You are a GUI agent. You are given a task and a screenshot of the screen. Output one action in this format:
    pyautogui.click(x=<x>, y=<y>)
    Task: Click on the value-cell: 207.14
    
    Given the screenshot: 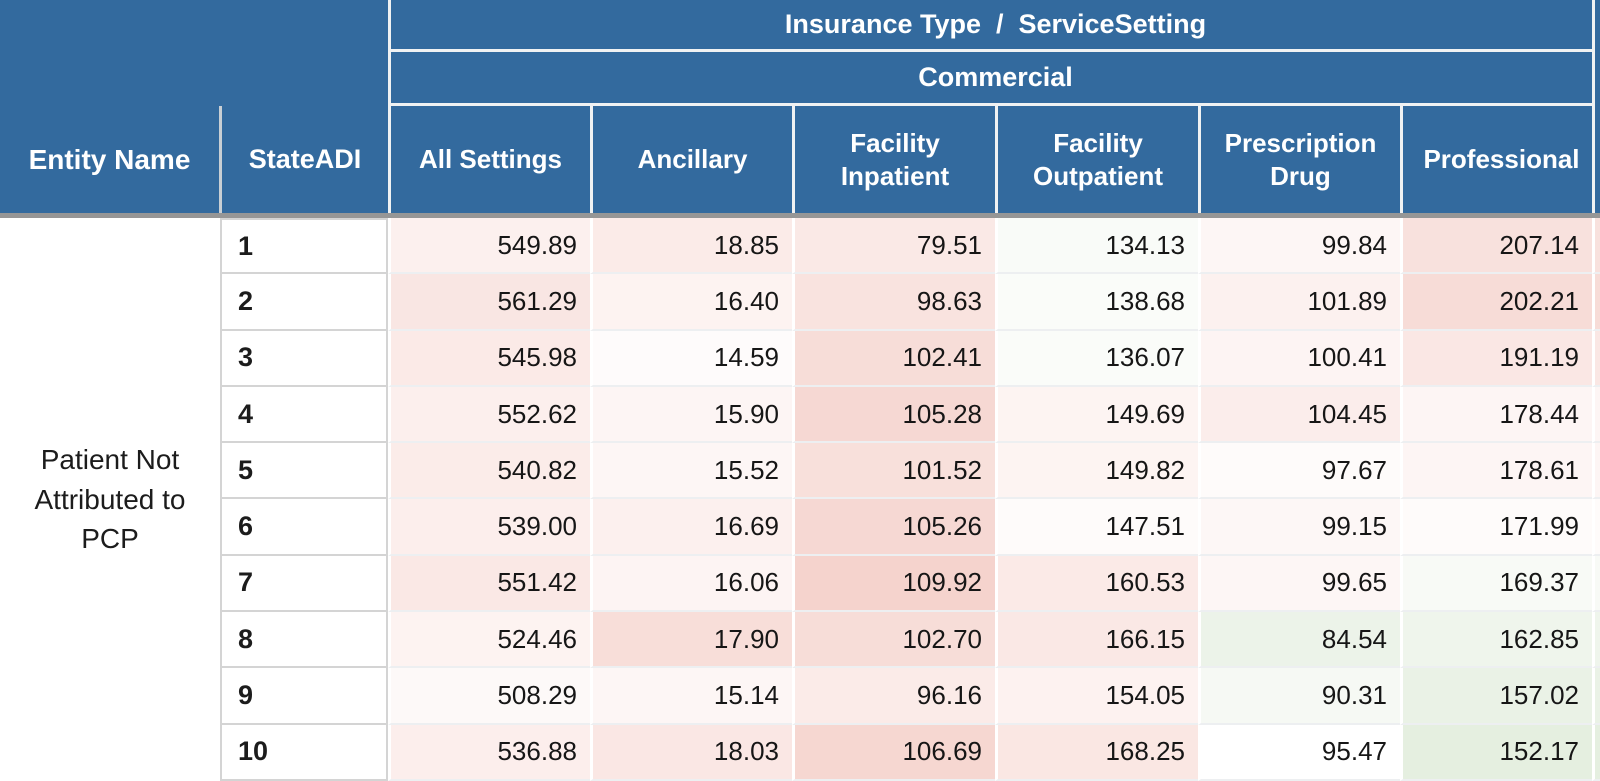 What is the action you would take?
    pyautogui.click(x=1496, y=246)
    